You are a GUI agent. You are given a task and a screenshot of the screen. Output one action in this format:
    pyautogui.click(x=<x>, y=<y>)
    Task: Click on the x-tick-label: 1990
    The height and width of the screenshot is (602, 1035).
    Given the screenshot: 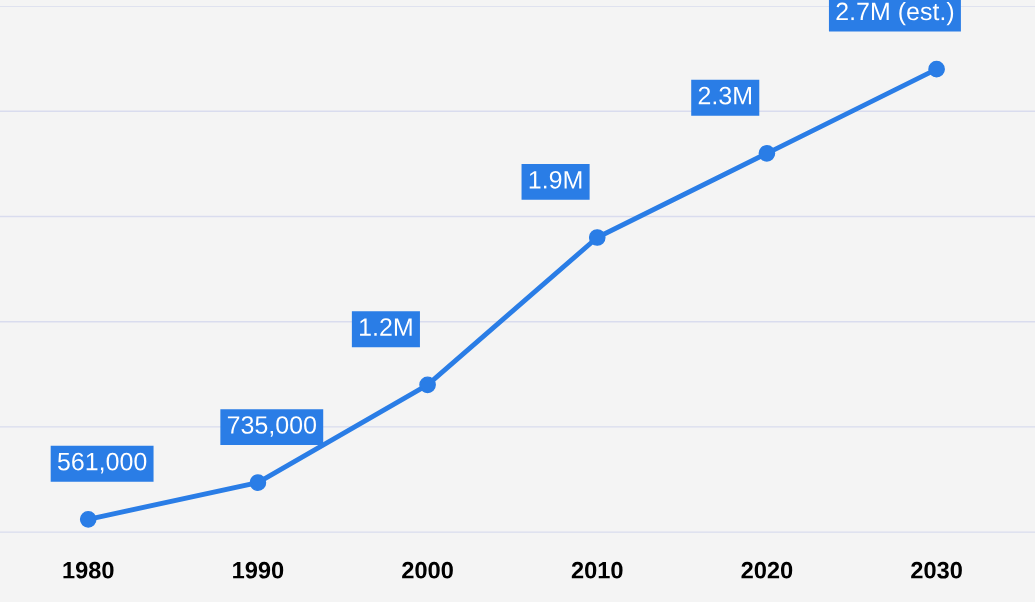 What is the action you would take?
    pyautogui.click(x=258, y=570)
    